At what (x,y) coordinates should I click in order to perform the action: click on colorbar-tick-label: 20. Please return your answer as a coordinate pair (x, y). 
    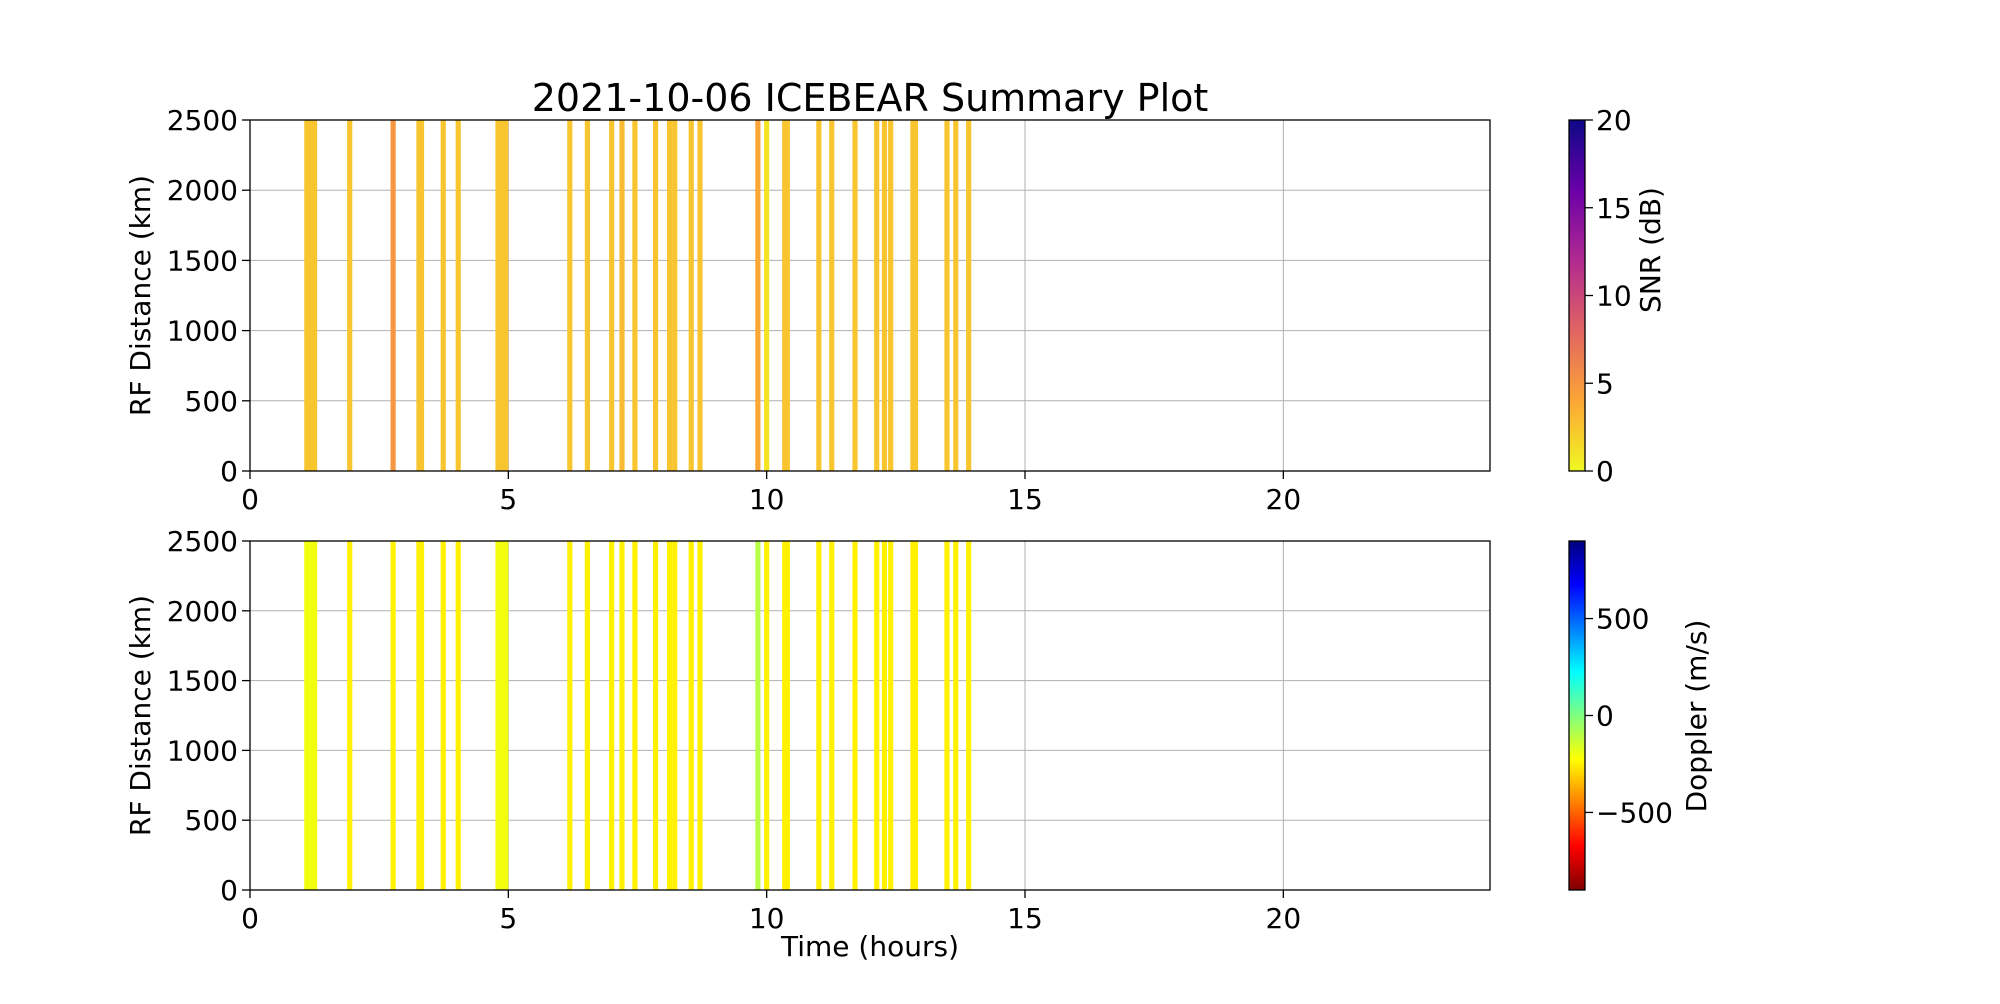
    Looking at the image, I should click on (1614, 120).